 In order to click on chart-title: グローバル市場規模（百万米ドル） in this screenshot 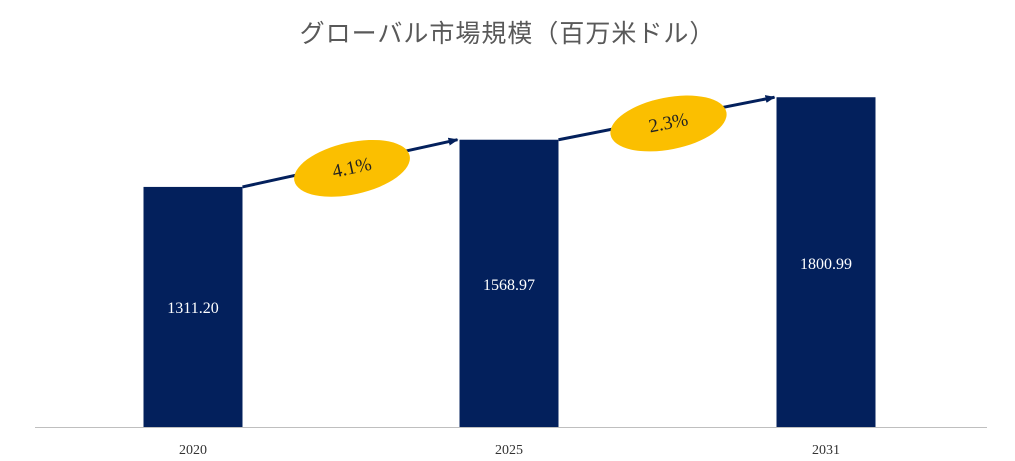, I will do `click(507, 33)`.